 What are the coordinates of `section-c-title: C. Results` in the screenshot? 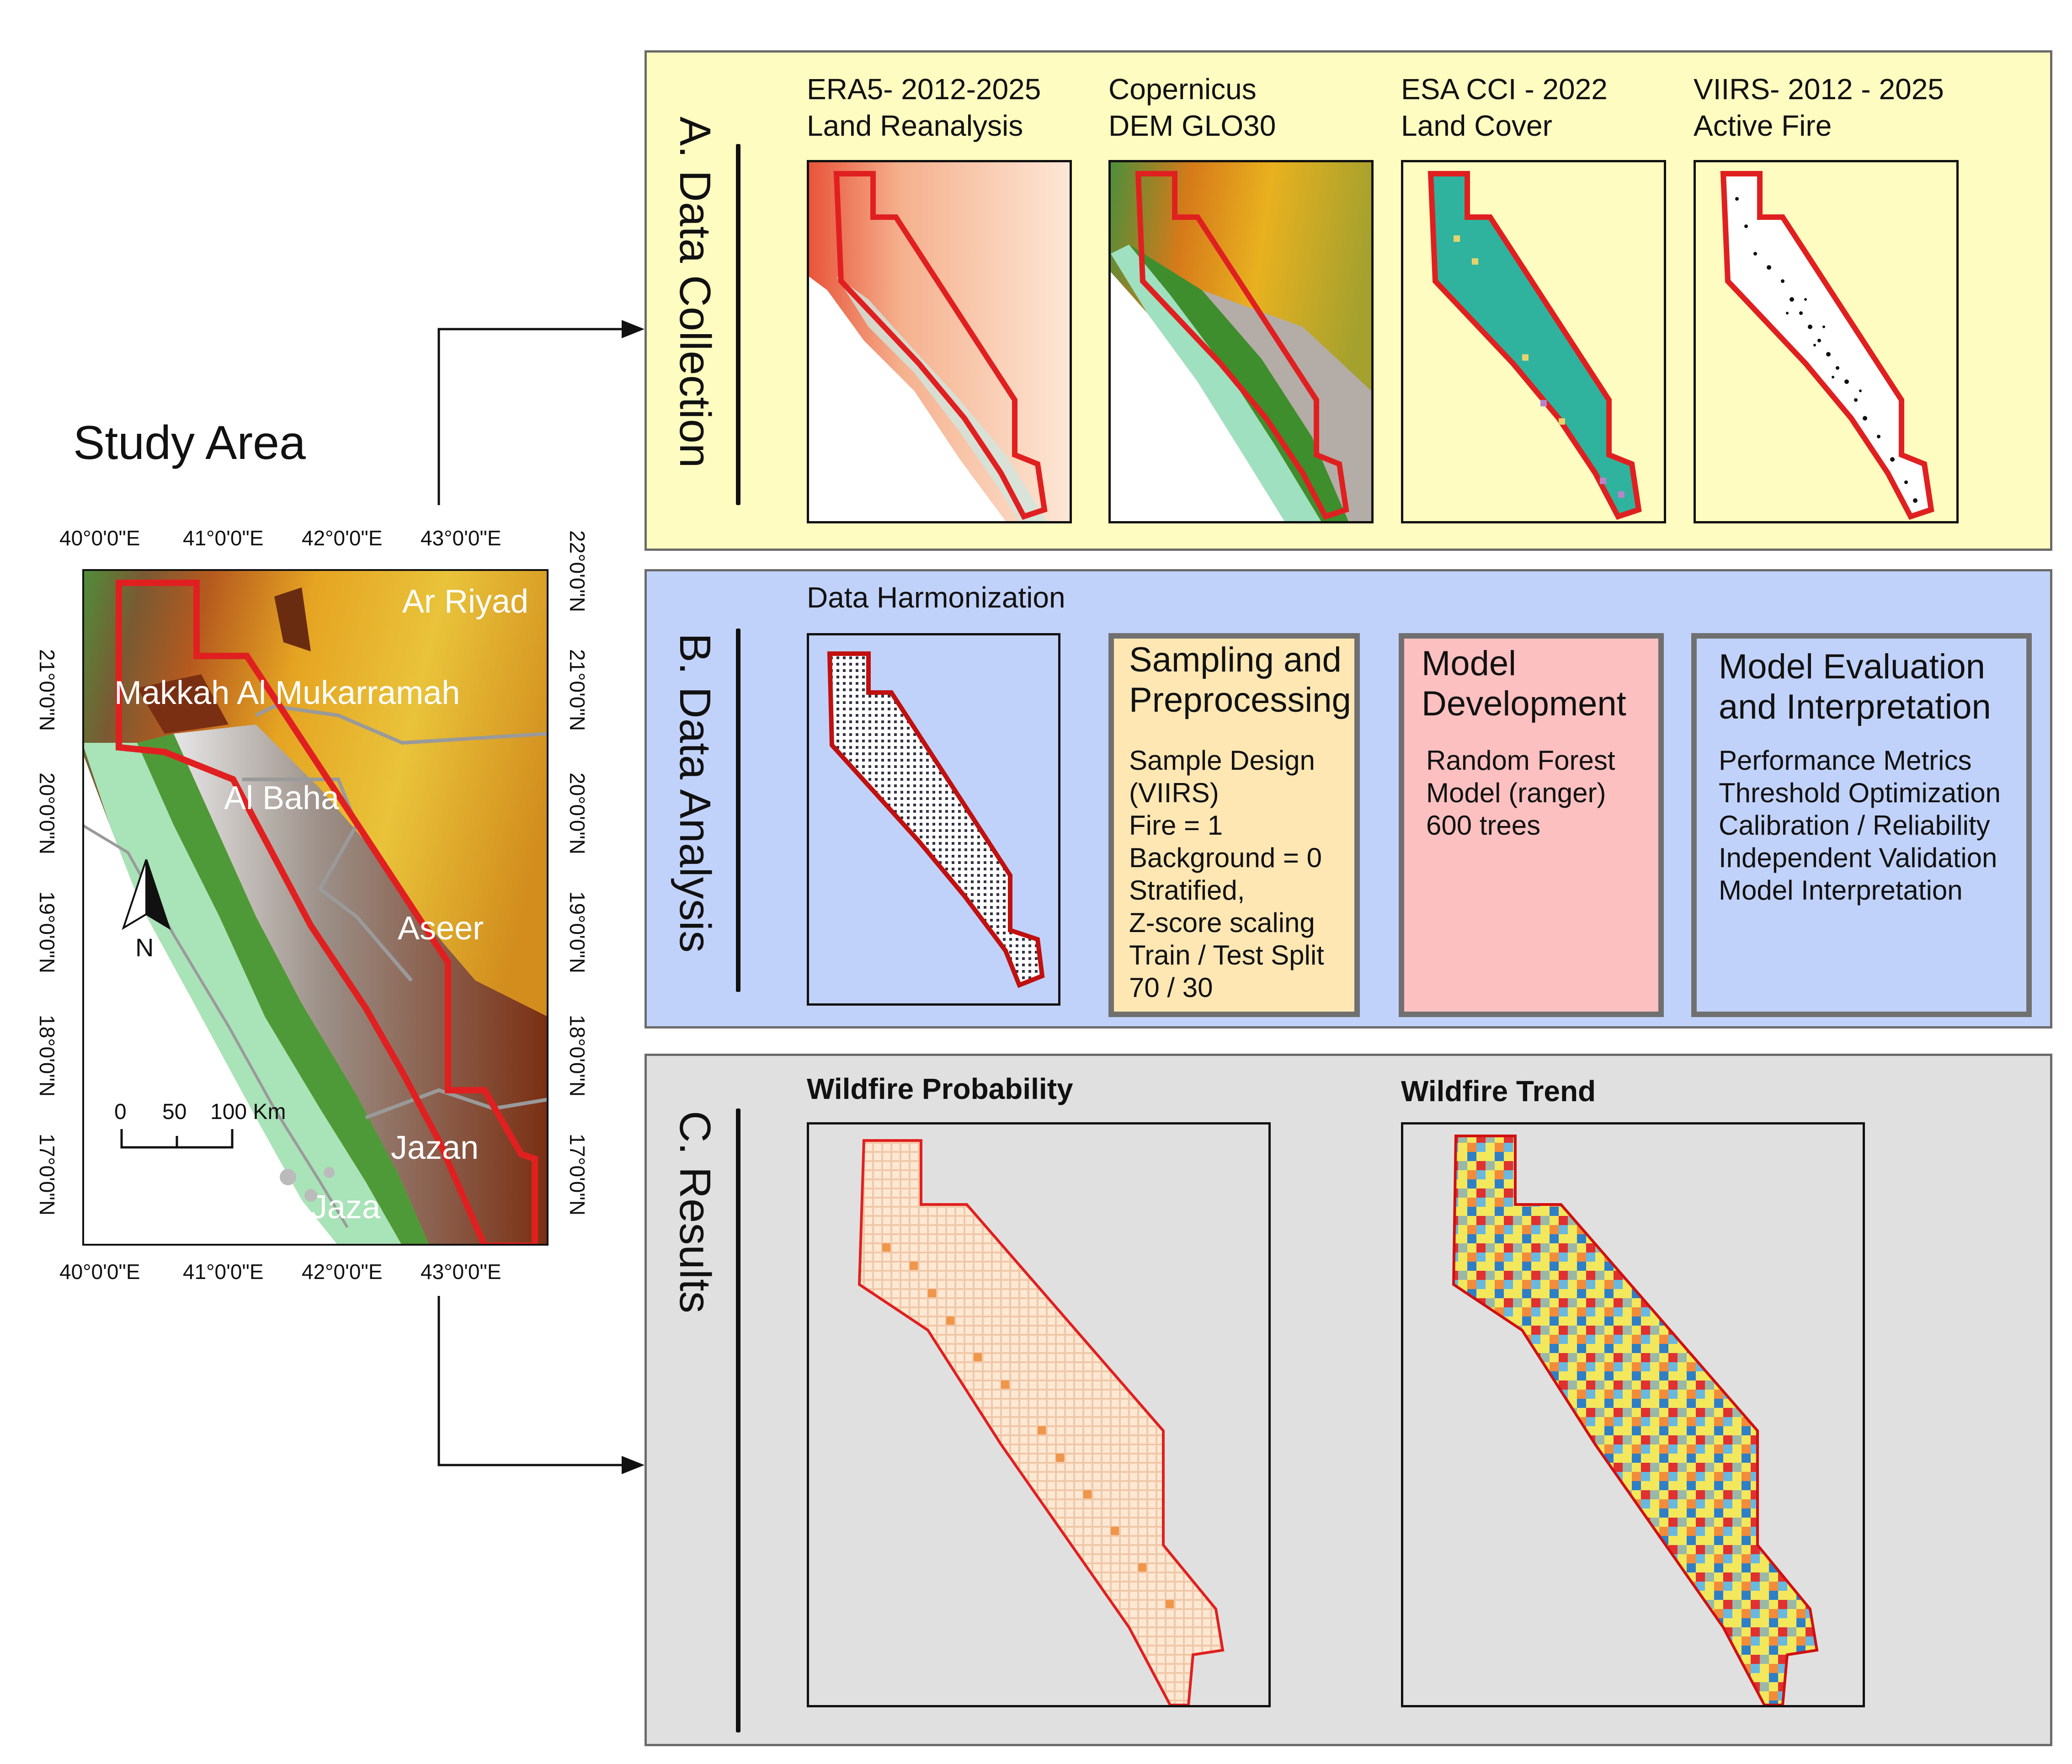 It's located at (695, 1212).